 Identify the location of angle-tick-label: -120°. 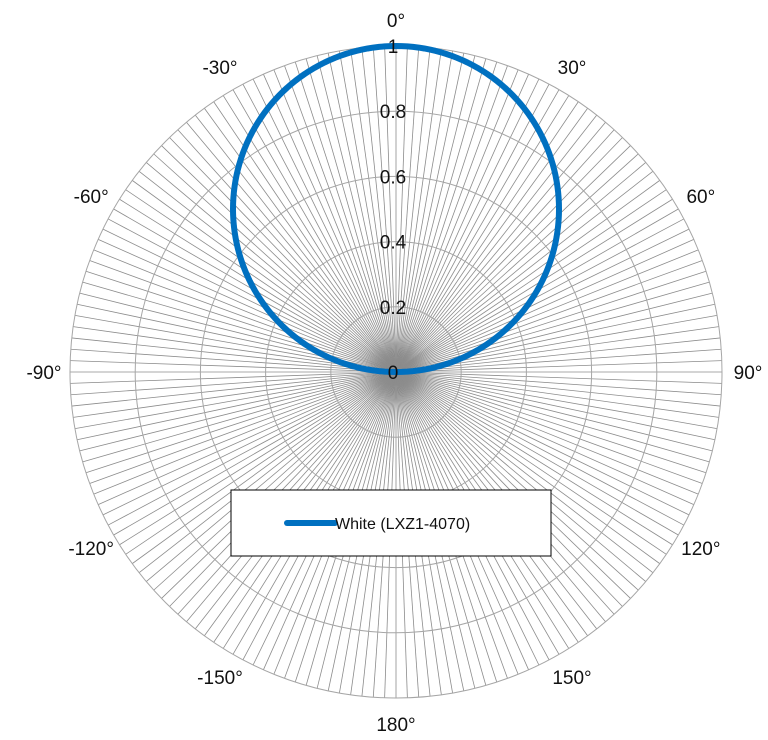
(91, 549).